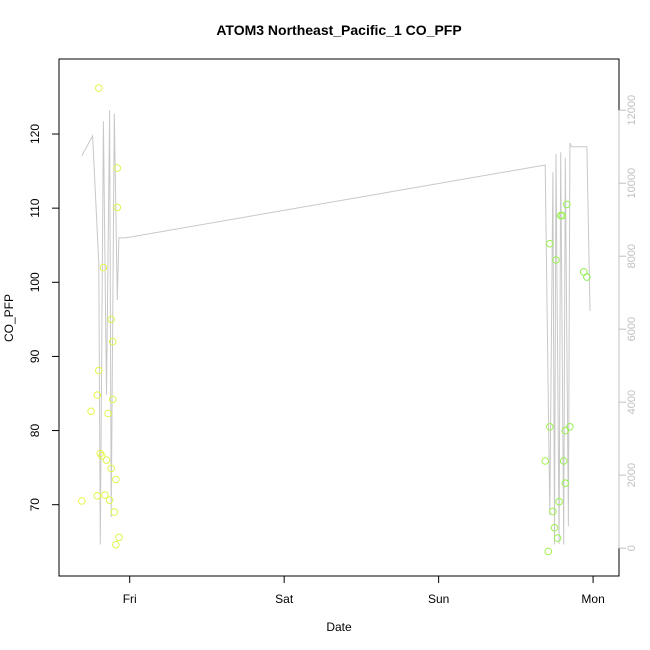 The image size is (650, 650). Describe the element at coordinates (35, 207) in the screenshot. I see `y-tick-label: 110` at that location.